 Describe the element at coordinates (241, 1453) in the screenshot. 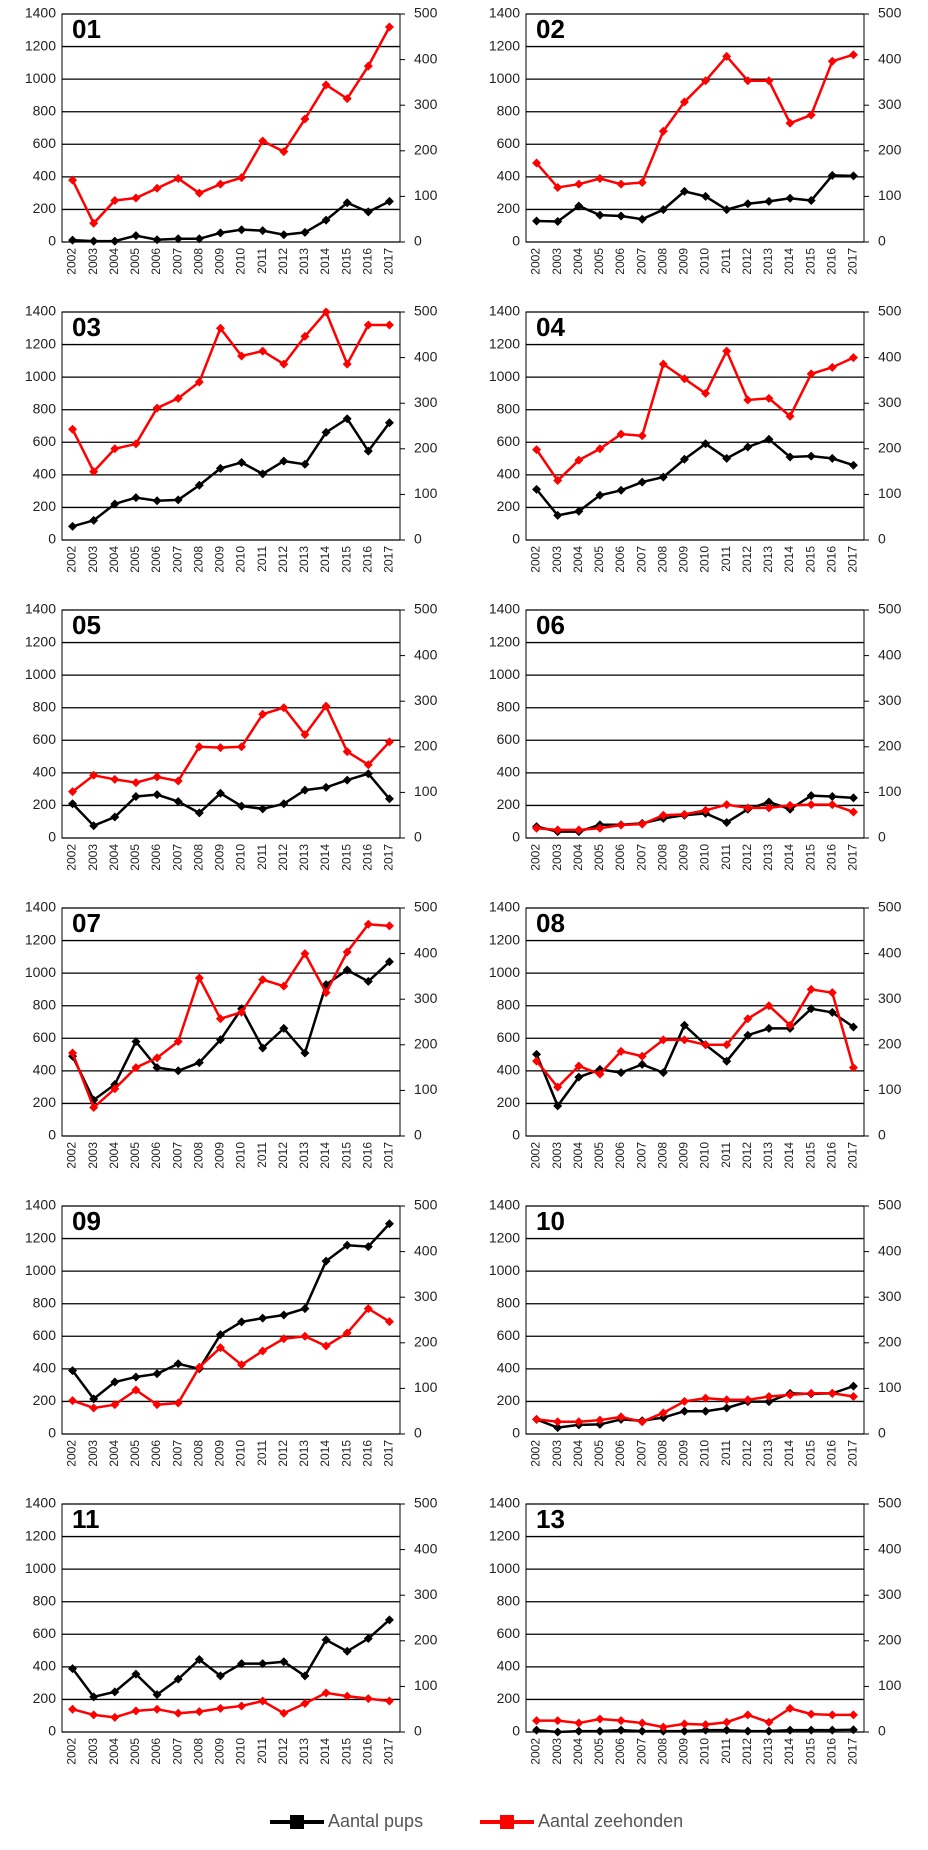

I see `x-tick-label: 2010` at that location.